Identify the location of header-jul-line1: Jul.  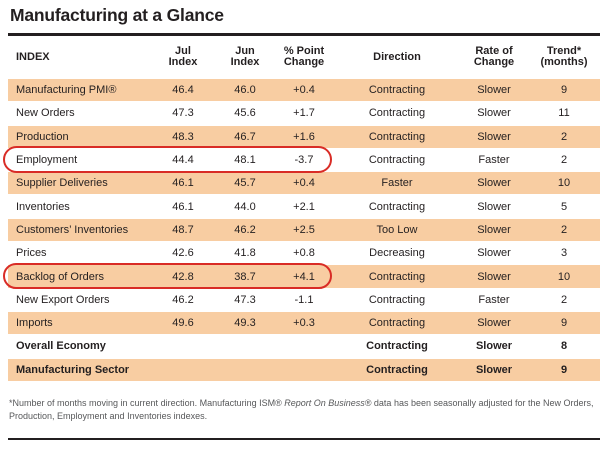
(183, 51).